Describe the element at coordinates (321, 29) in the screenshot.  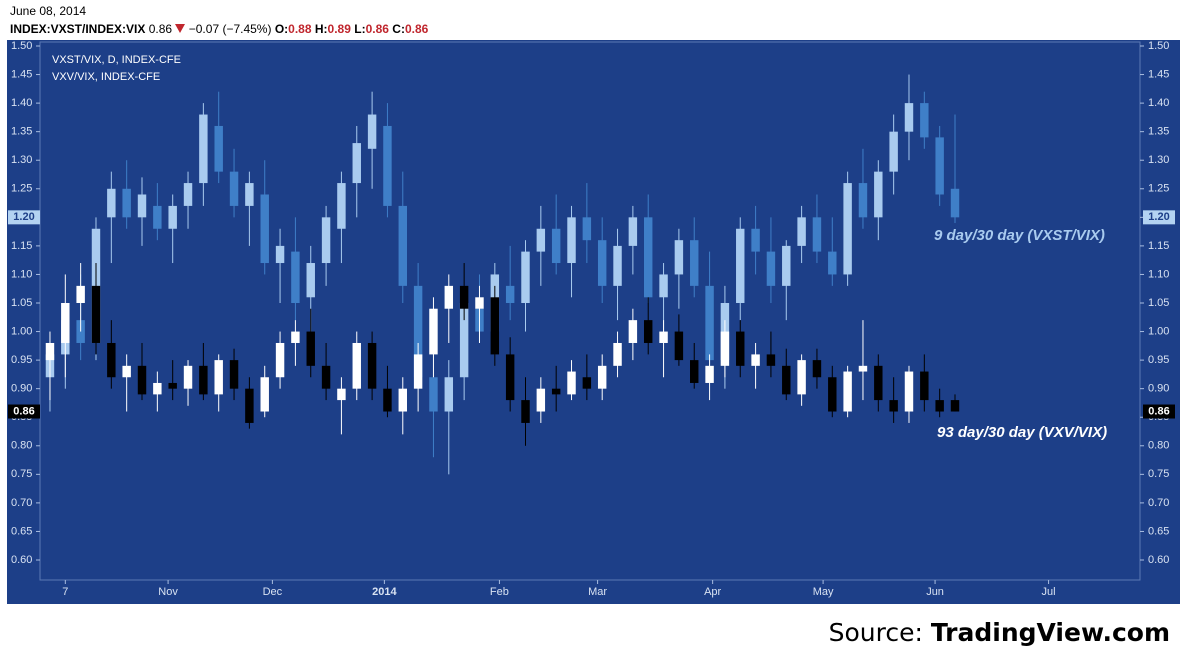
I see `ohlc-label: H:` at that location.